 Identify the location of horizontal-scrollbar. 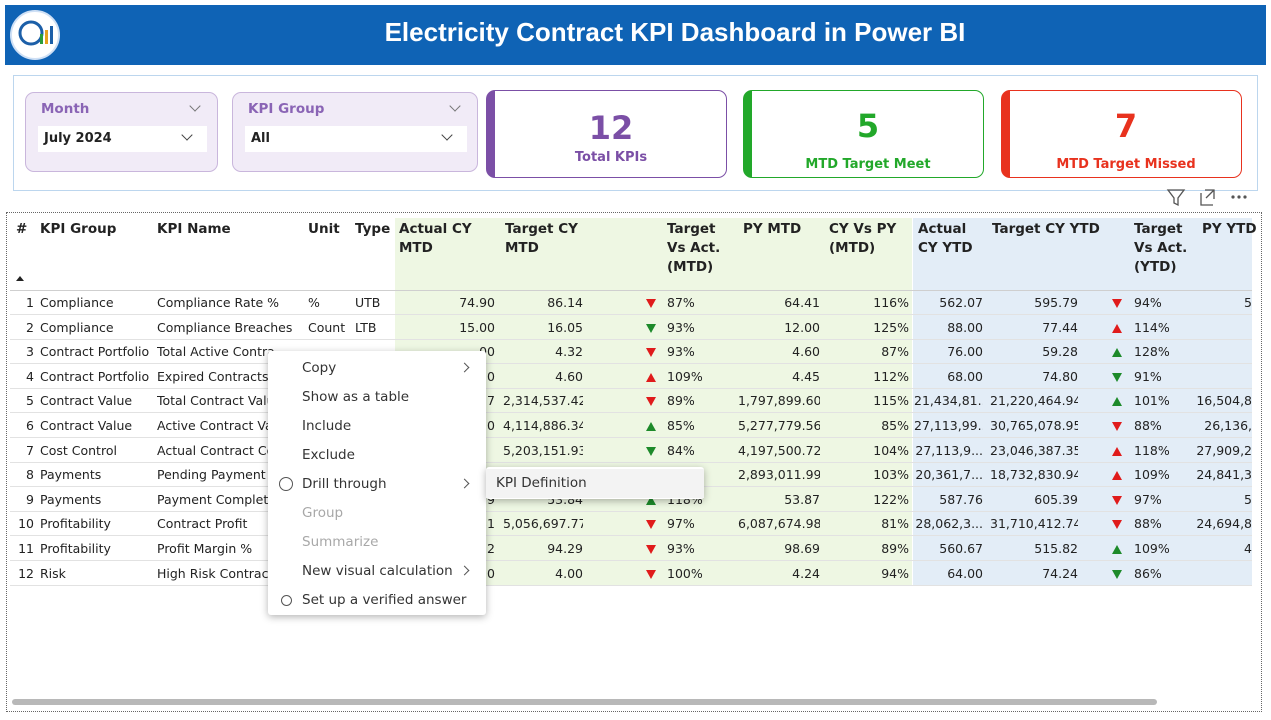
(584, 702).